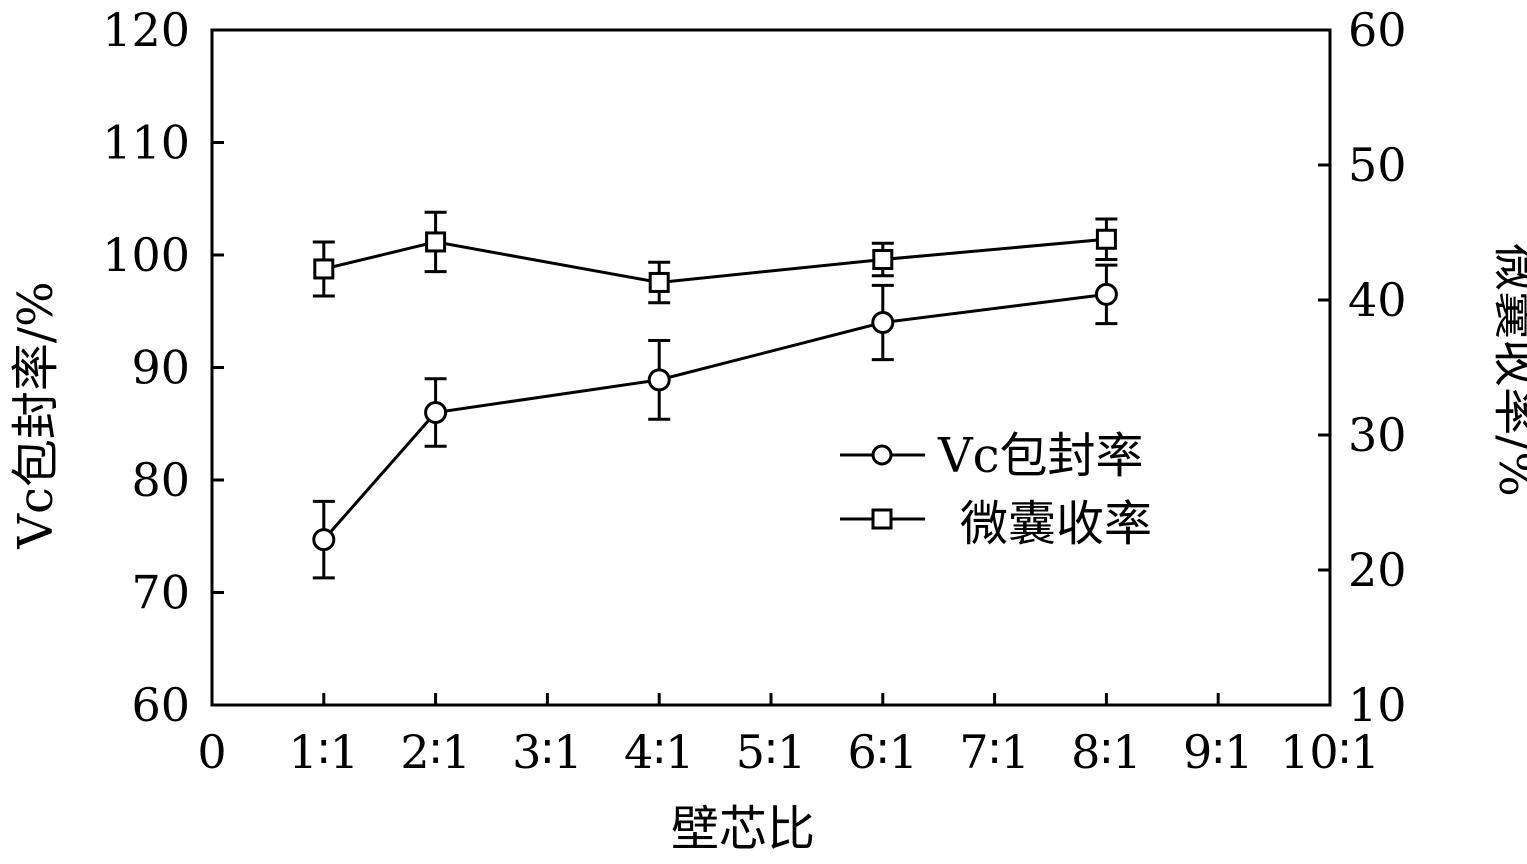  What do you see at coordinates (1040, 456) in the screenshot?
I see `legend-label-series-1: Vc包封率` at bounding box center [1040, 456].